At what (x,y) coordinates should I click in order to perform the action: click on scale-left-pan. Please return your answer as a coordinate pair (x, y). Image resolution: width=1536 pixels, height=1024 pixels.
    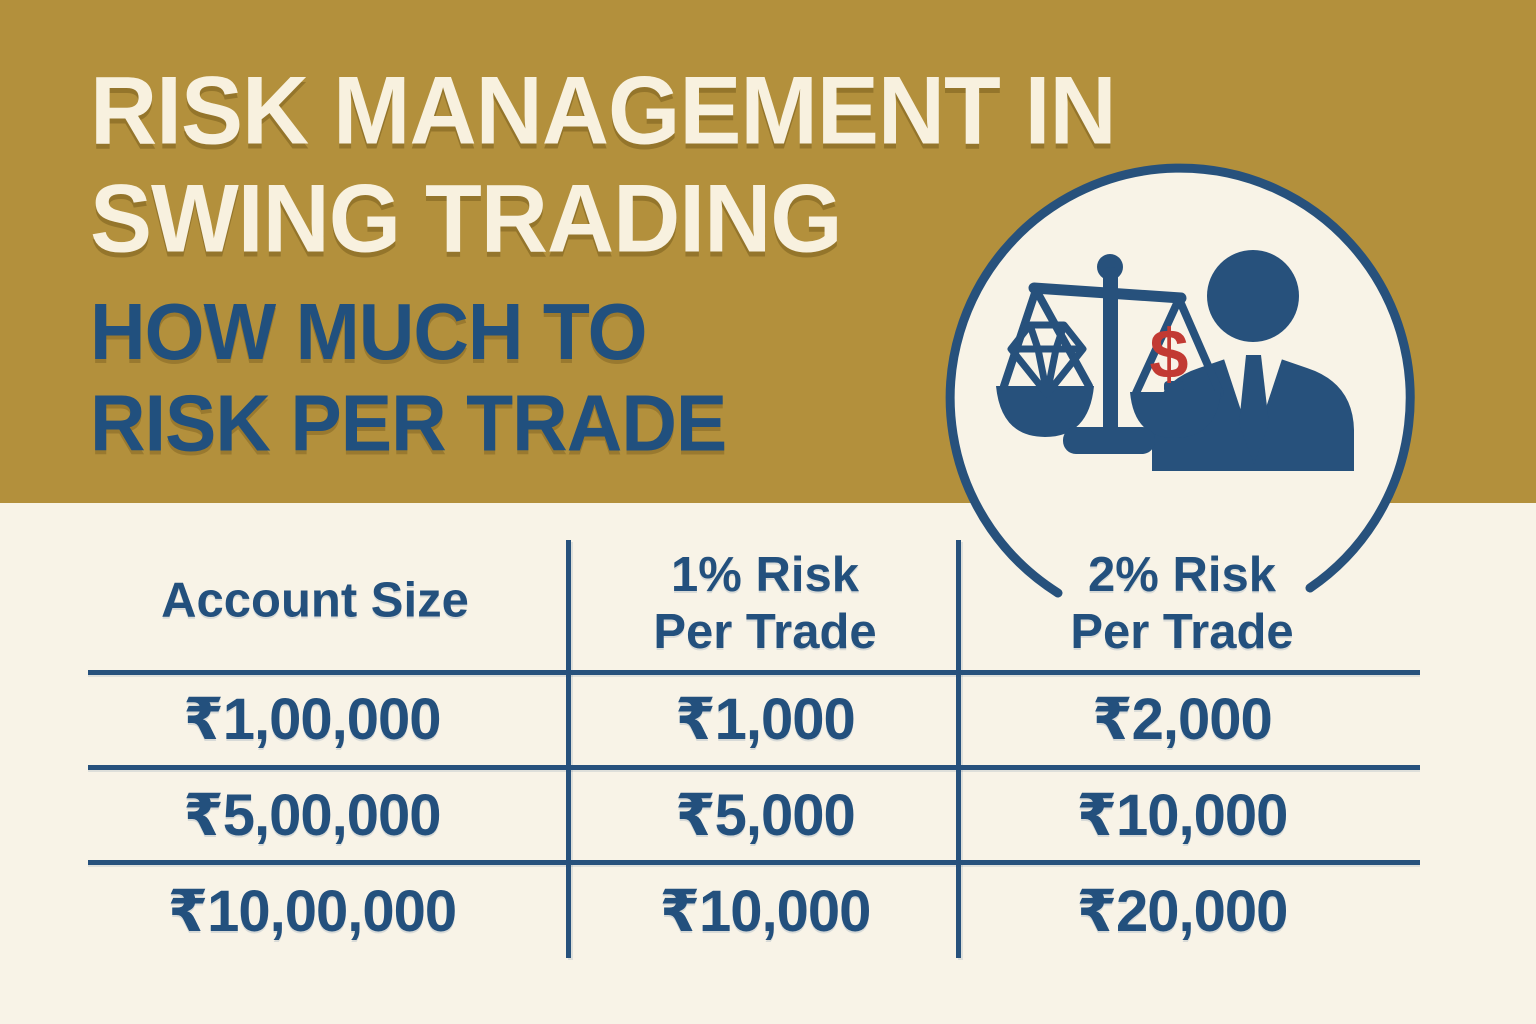
    Looking at the image, I should click on (1045, 411).